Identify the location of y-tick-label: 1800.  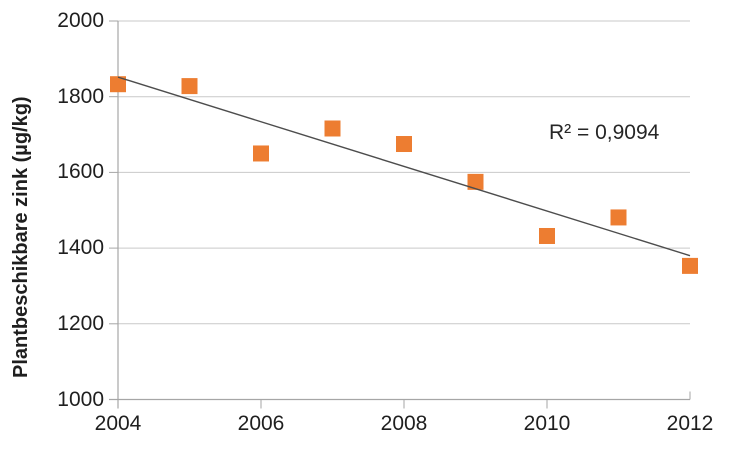
(80, 96).